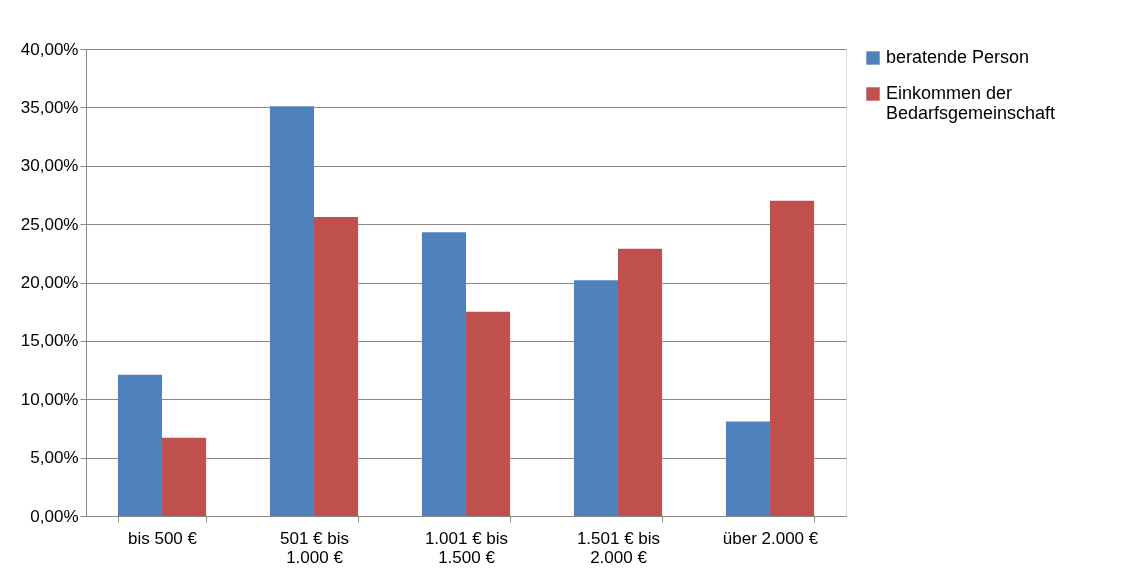 The image size is (1135, 581). What do you see at coordinates (49, 399) in the screenshot?
I see `y-tick-label: 10,00%` at bounding box center [49, 399].